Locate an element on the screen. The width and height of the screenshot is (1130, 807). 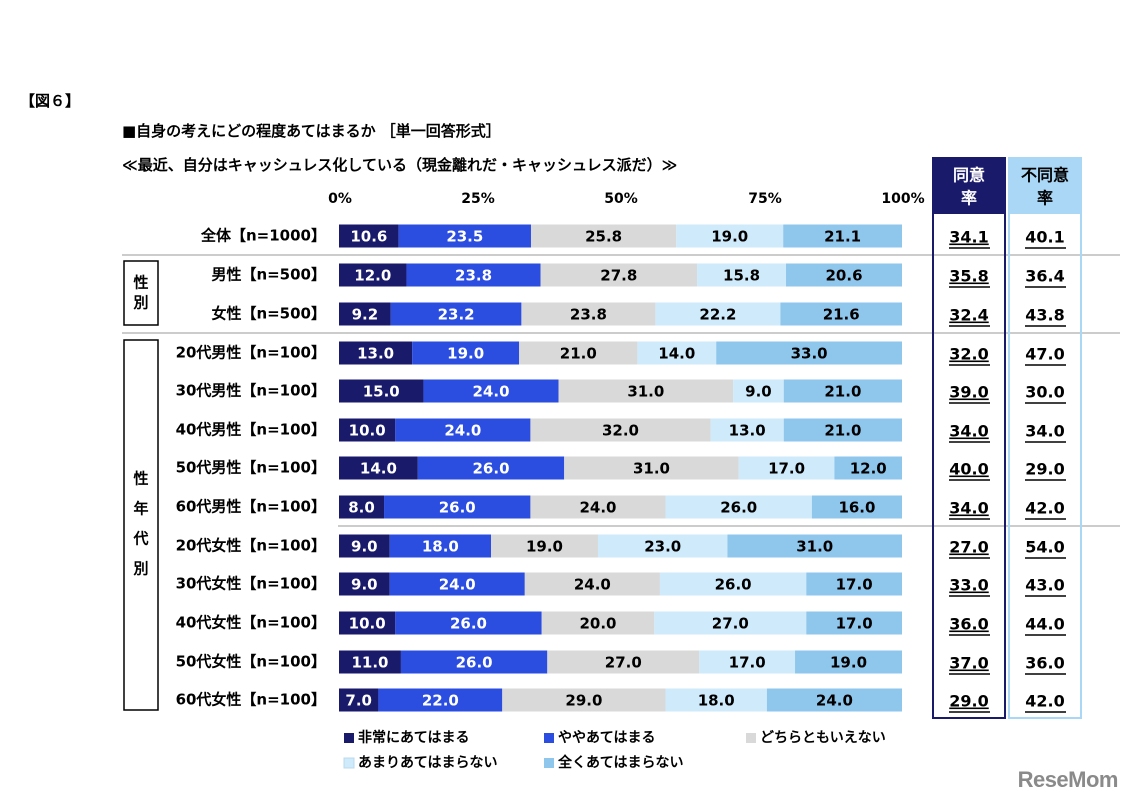
disagree-header-box is located at coordinates (1045, 186).